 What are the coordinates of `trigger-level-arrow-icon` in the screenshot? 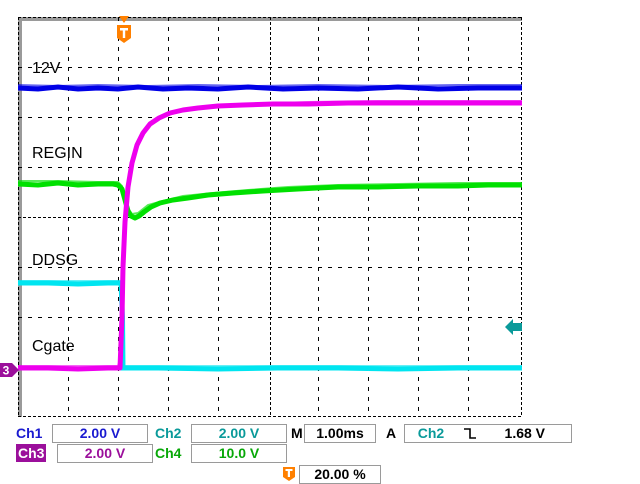 It's located at (514, 327).